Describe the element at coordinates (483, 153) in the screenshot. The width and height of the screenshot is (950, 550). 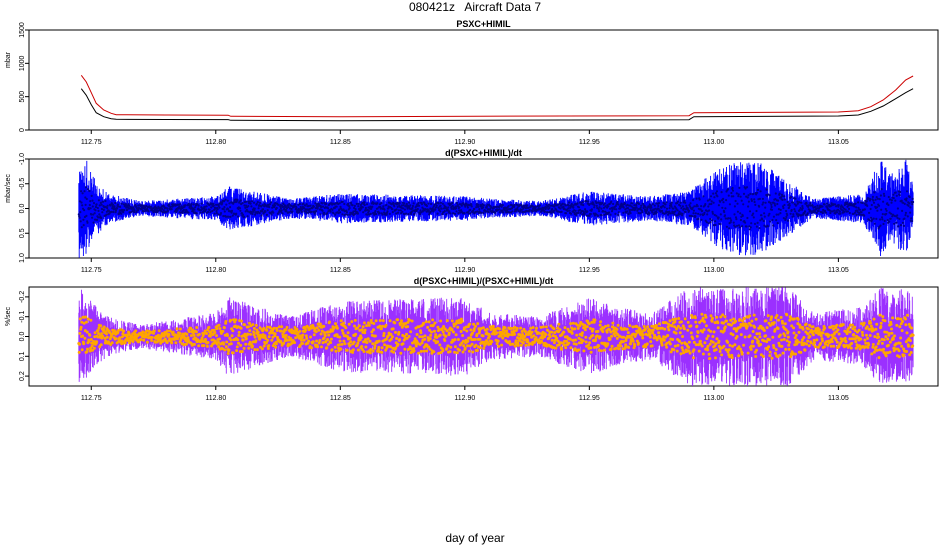
I see `panel-title: d(PSXC+HIMIL)/dt` at that location.